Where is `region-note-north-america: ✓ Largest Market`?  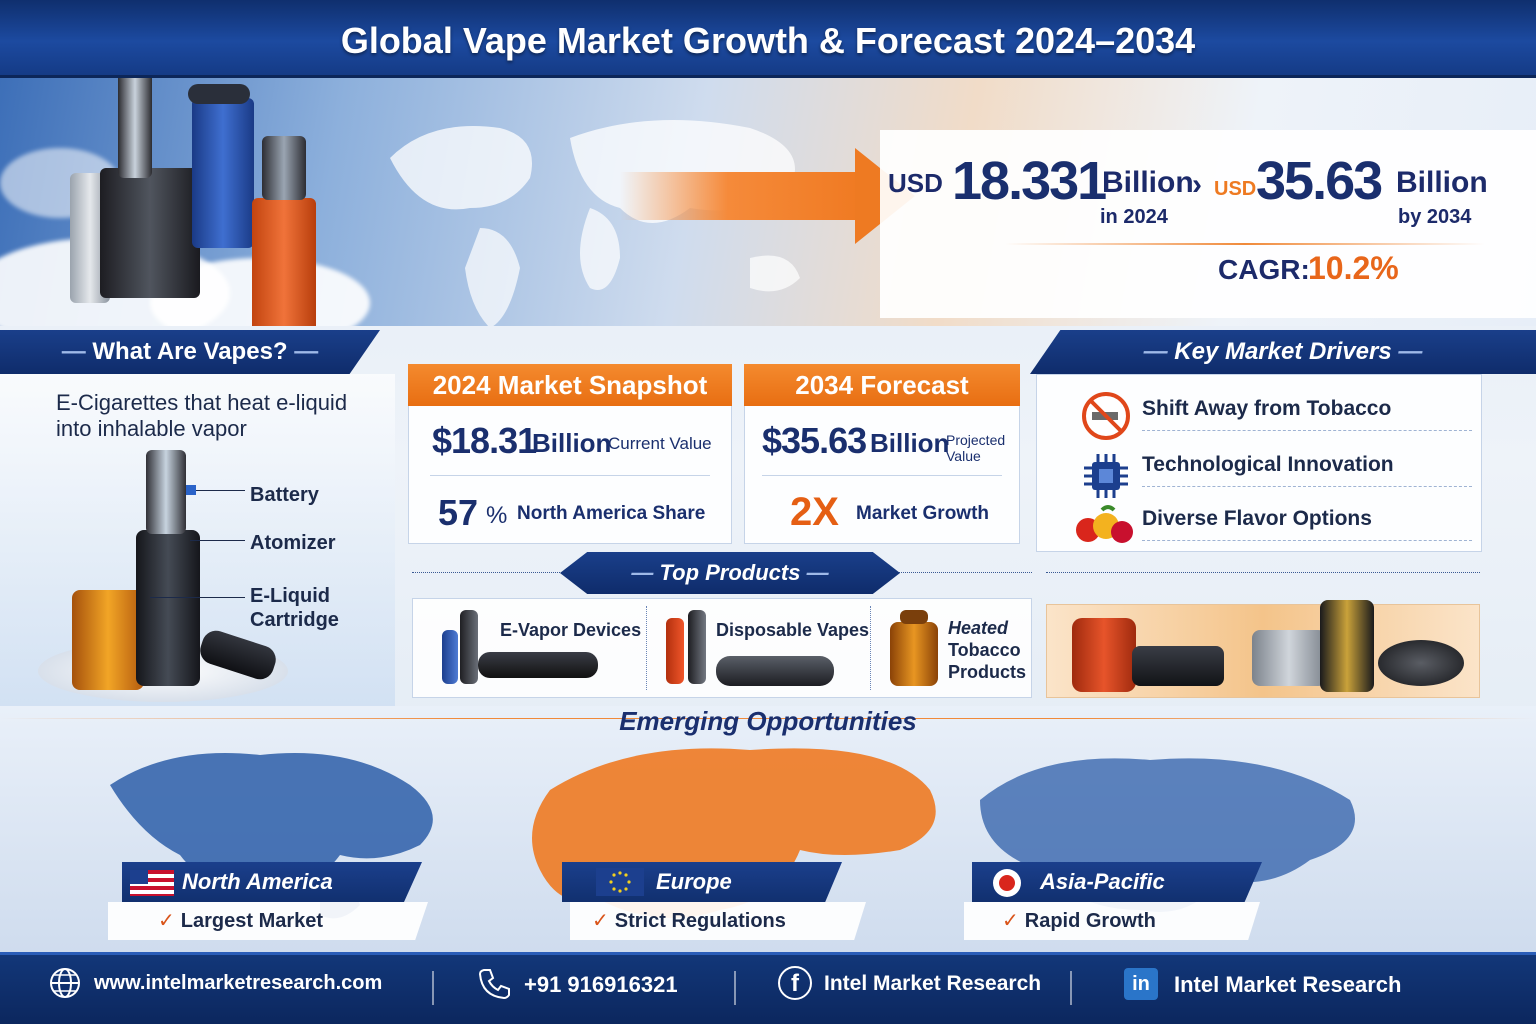 region-note-north-america: ✓ Largest Market is located at coordinates (268, 921).